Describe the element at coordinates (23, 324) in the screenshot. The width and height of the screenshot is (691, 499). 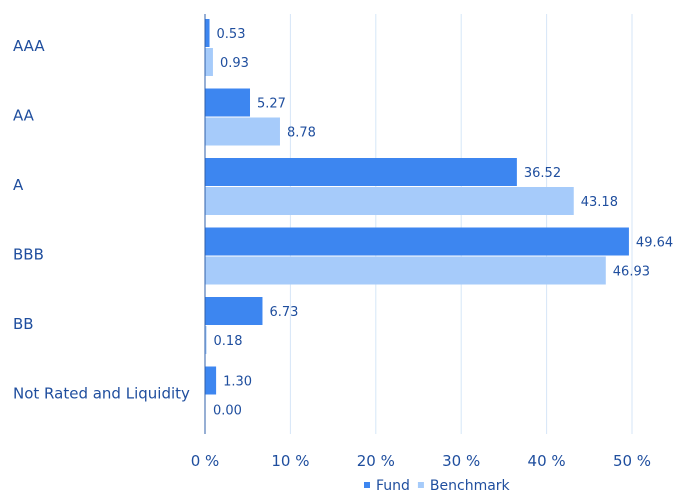
I see `category-label: BB` at that location.